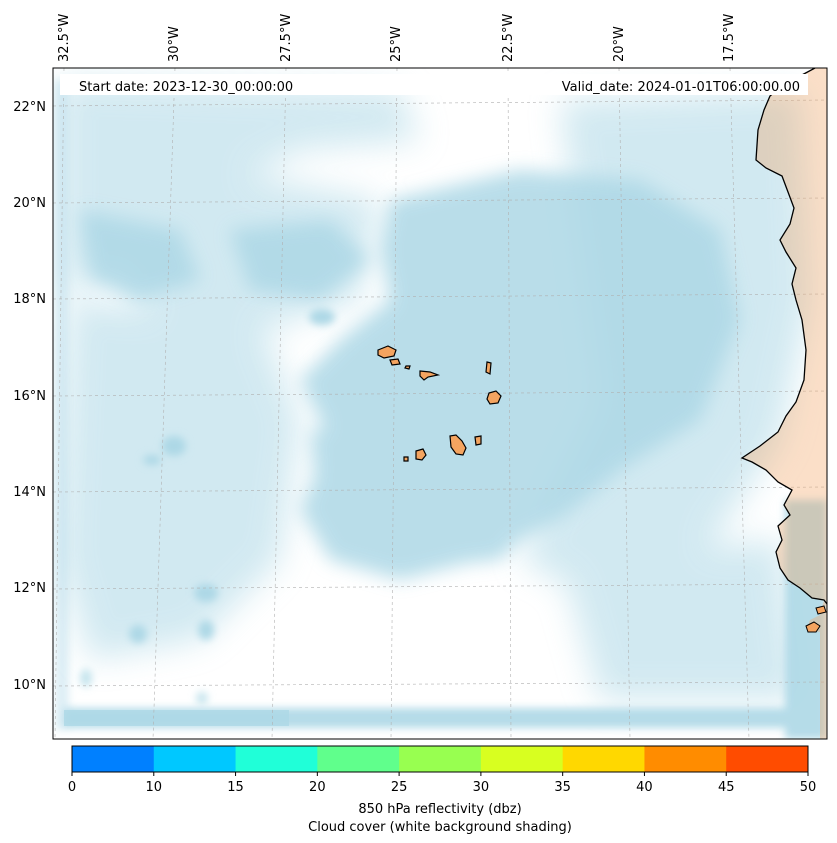  Describe the element at coordinates (406, 459) in the screenshot. I see `island-brava` at that location.